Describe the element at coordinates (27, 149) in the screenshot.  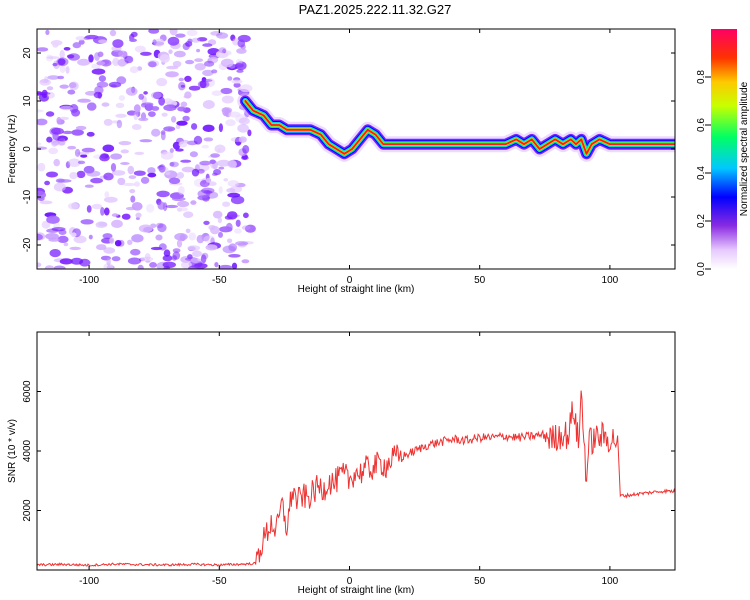
I see `y-tick-label: 0` at that location.